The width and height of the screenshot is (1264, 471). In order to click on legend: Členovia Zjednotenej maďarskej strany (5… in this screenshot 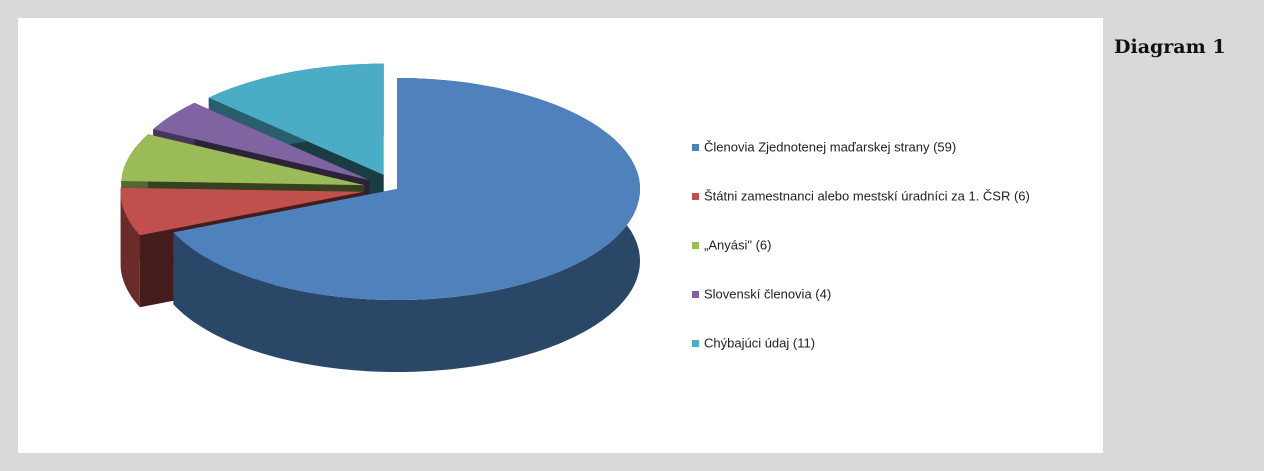, I will do `click(861, 244)`.